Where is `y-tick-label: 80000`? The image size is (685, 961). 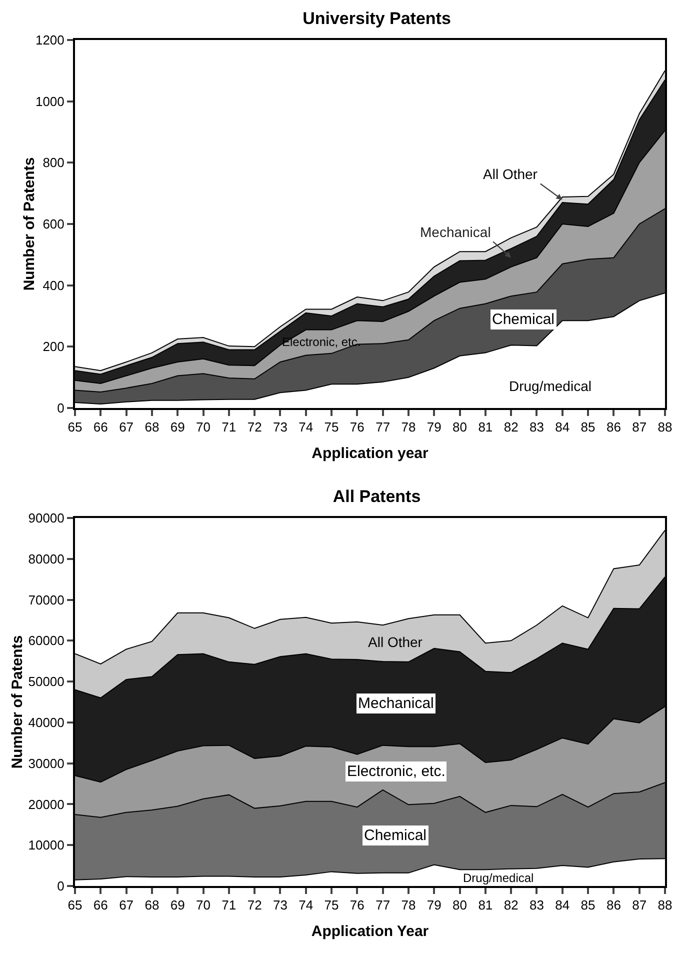 y-tick-label: 80000 is located at coordinates (46, 558).